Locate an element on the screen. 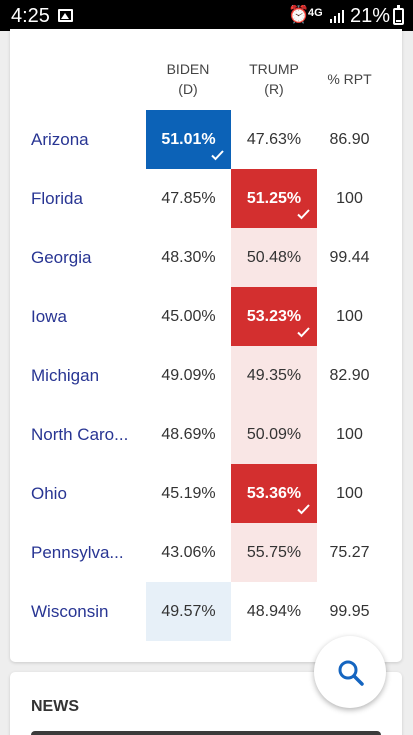  trump-pct: 55.75% is located at coordinates (274, 552).